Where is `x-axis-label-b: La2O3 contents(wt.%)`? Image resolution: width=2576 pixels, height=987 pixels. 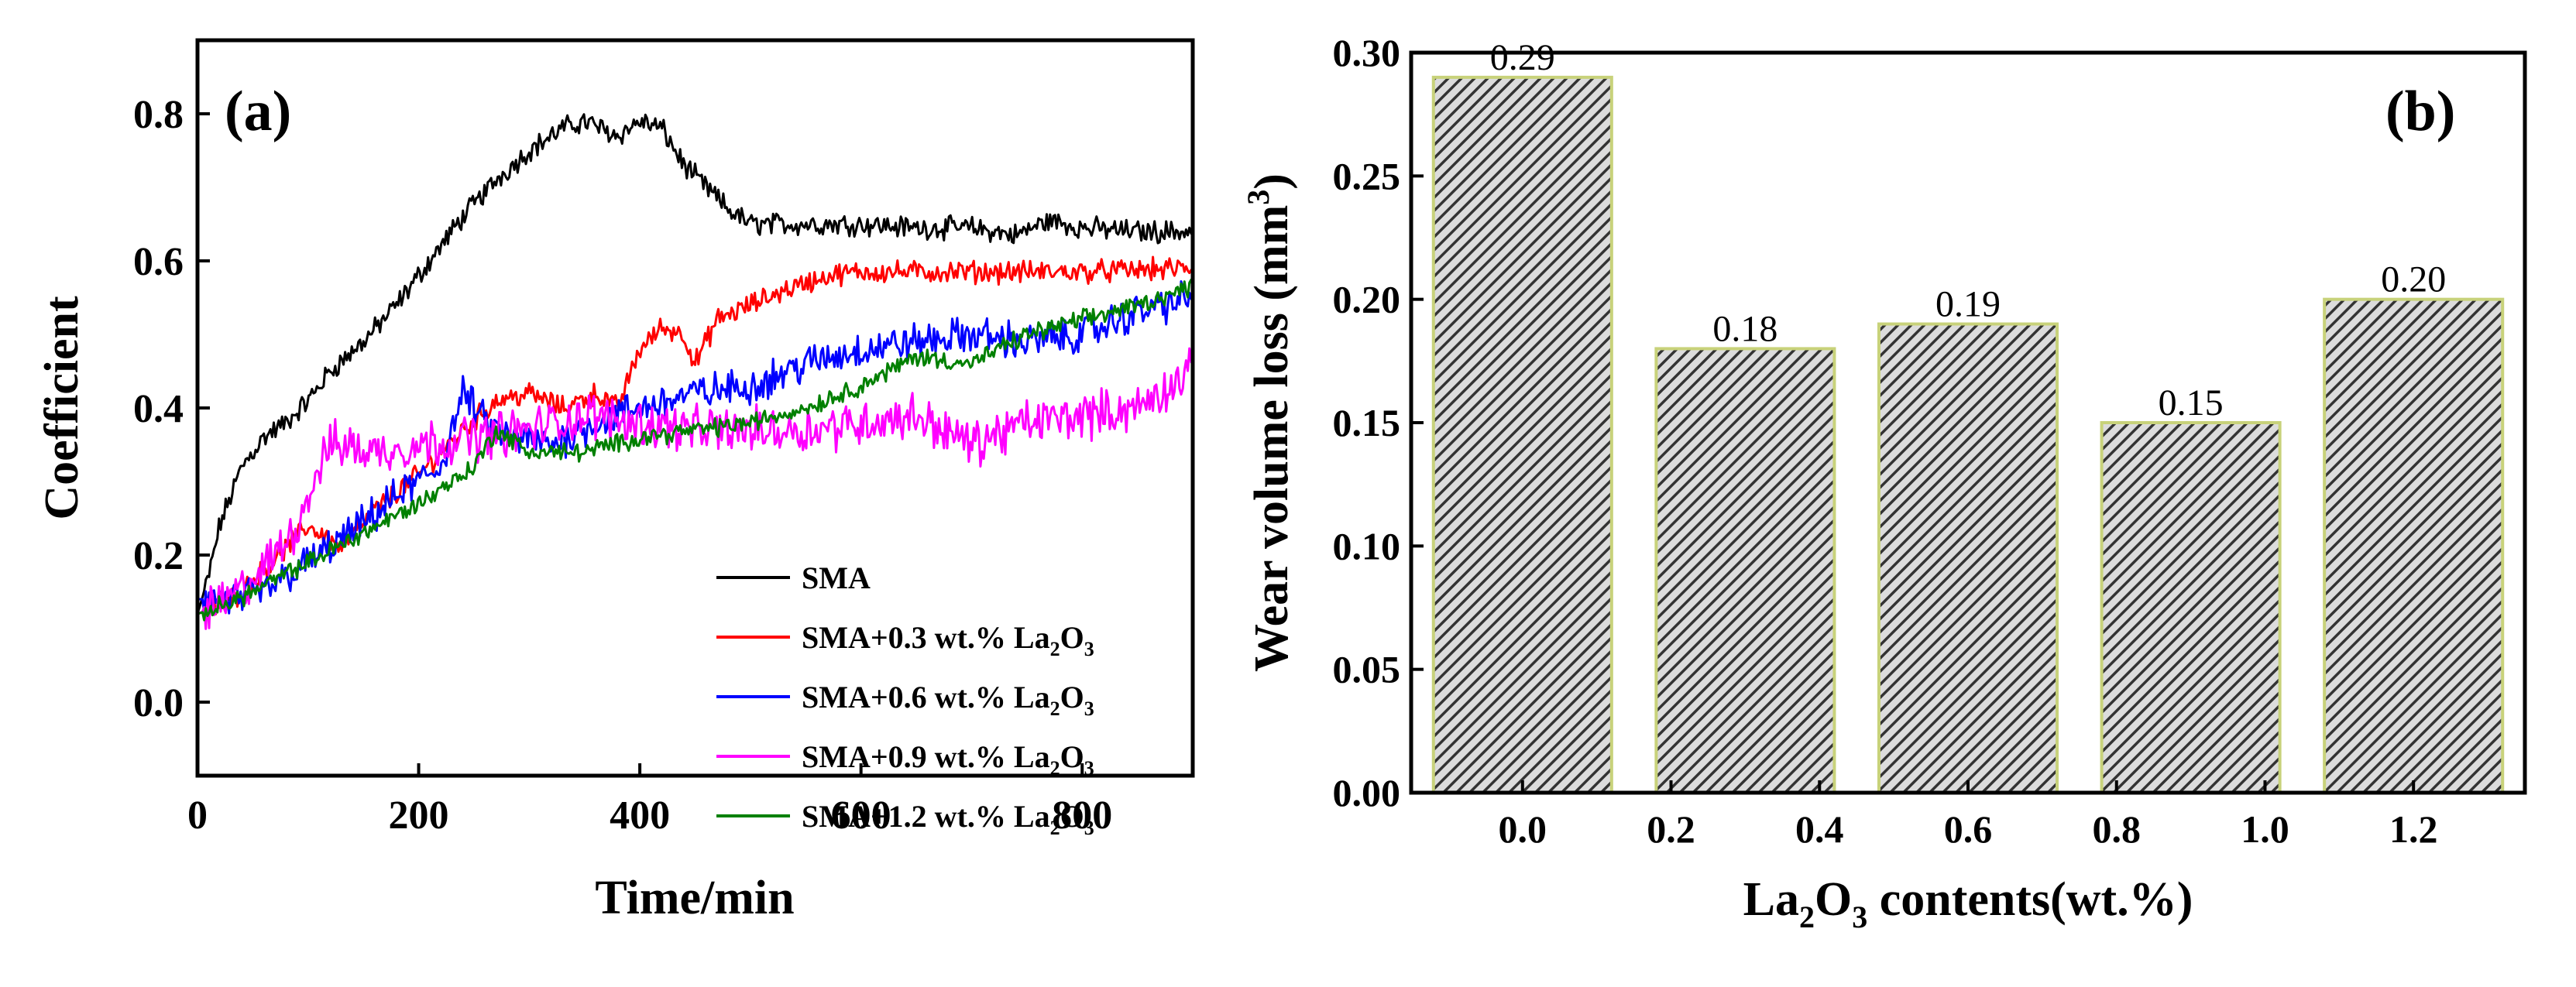
x-axis-label-b: La2O3 contents(wt.%) is located at coordinates (1968, 904).